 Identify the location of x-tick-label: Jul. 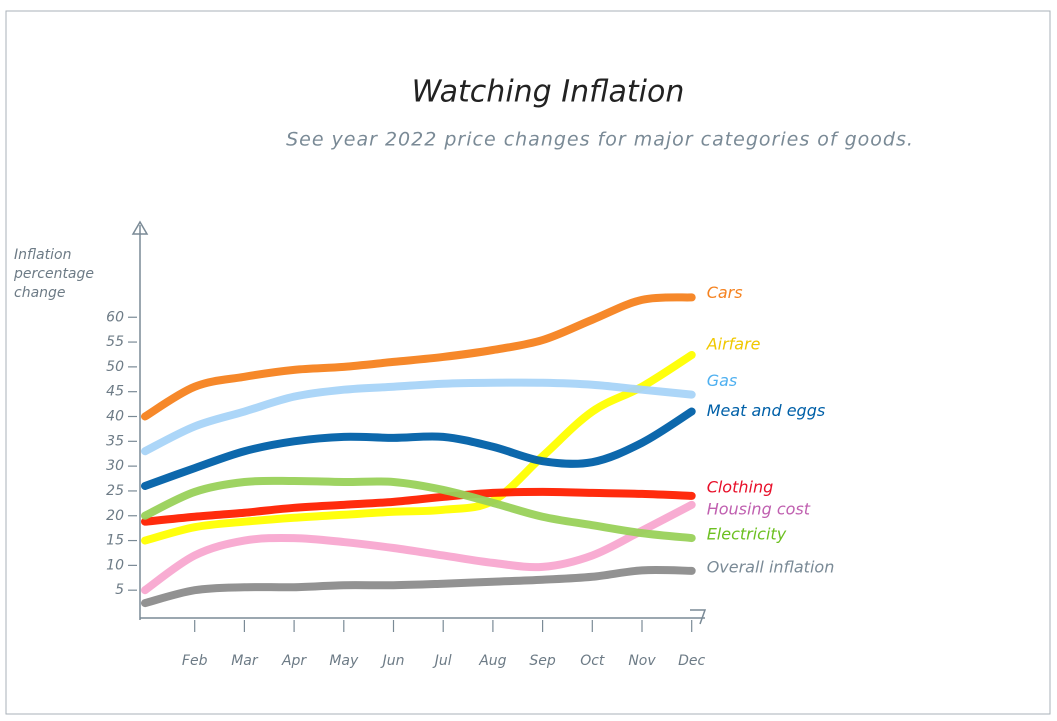
(442, 661).